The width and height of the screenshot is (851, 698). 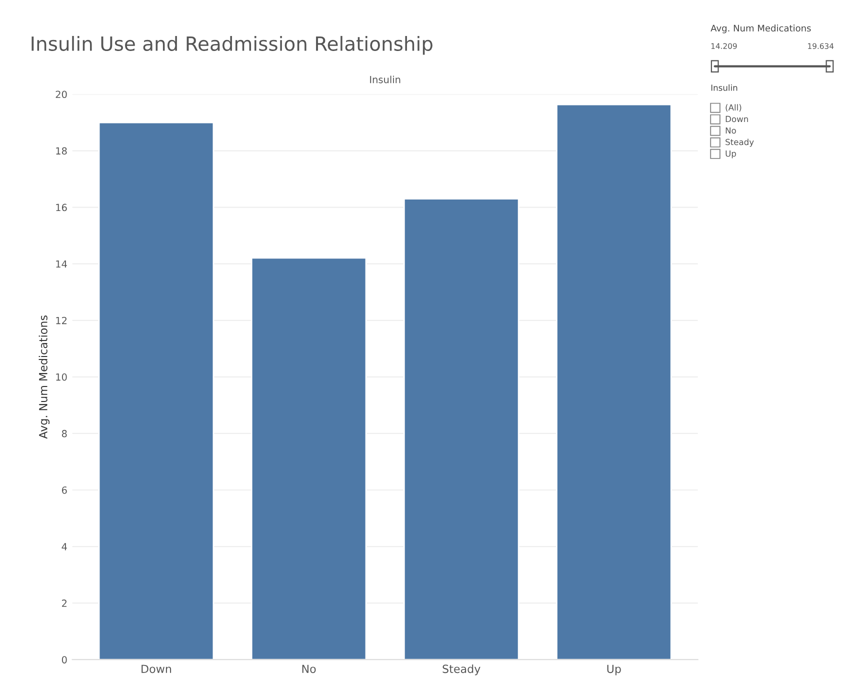 What do you see at coordinates (232, 45) in the screenshot?
I see `chart-title: Insulin Use and Readmission Relationship` at bounding box center [232, 45].